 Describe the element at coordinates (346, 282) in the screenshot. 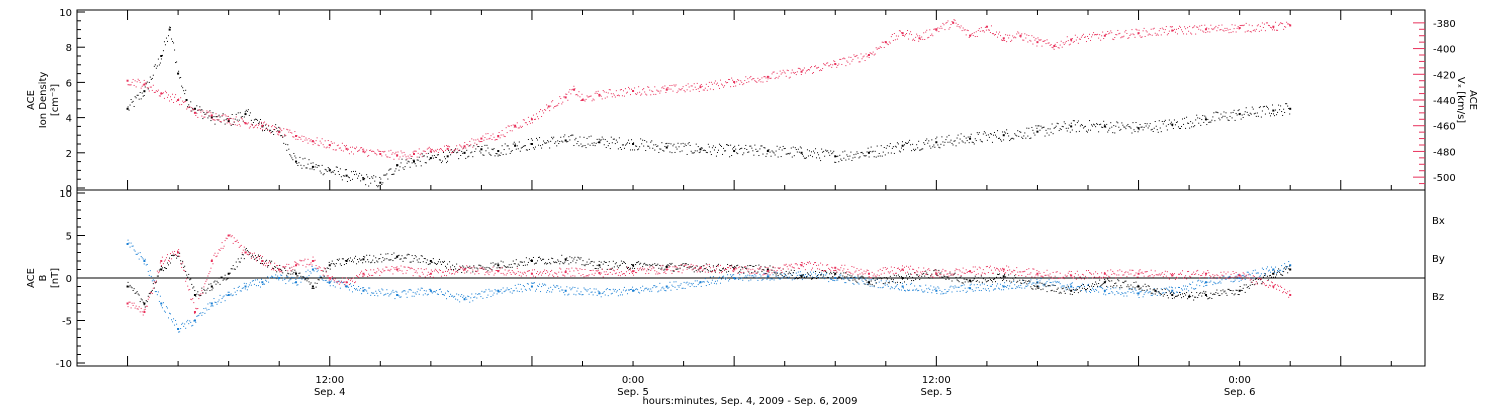

I see `bz-point` at that location.